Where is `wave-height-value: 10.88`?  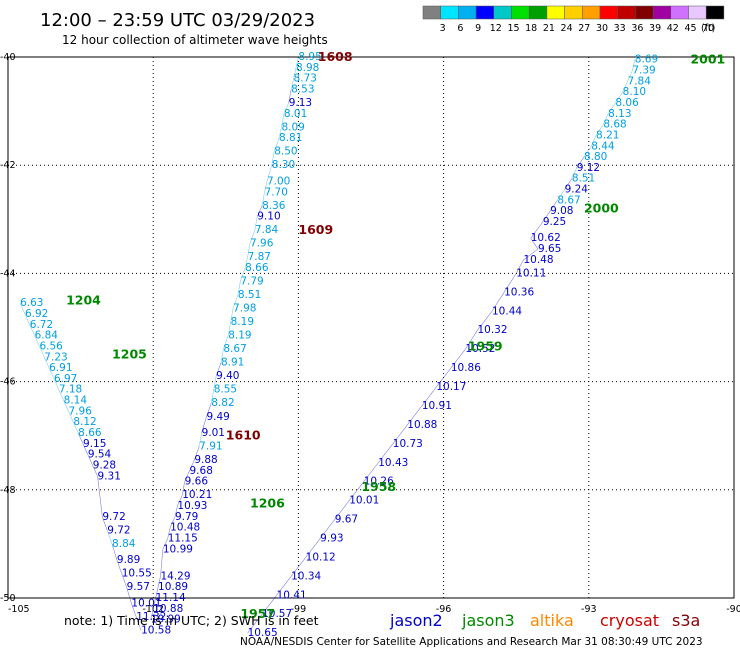 wave-height-value: 10.88 is located at coordinates (422, 425).